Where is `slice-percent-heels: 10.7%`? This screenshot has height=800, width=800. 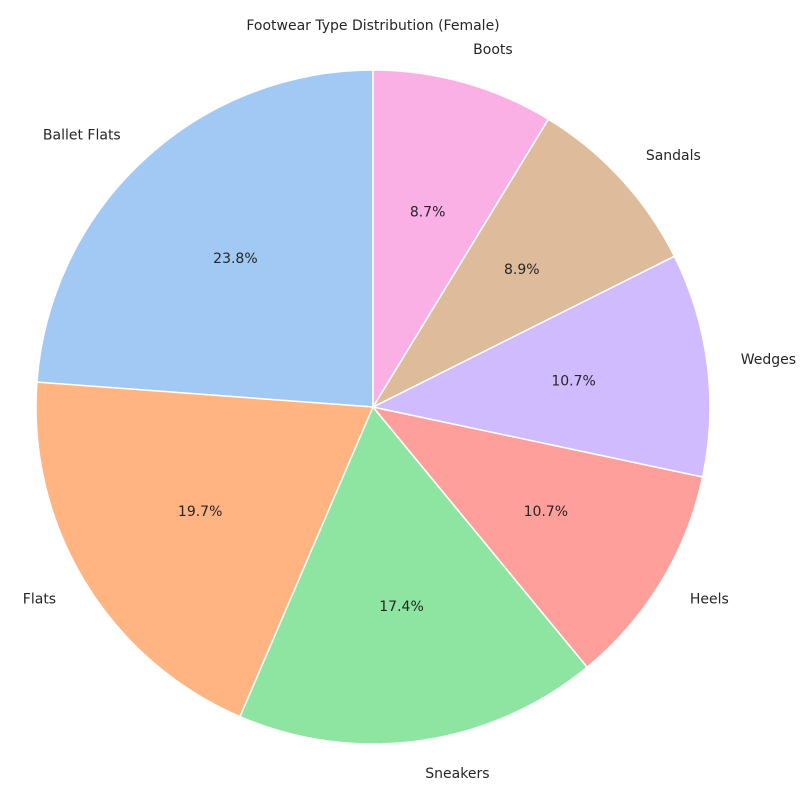
slice-percent-heels: 10.7% is located at coordinates (546, 512).